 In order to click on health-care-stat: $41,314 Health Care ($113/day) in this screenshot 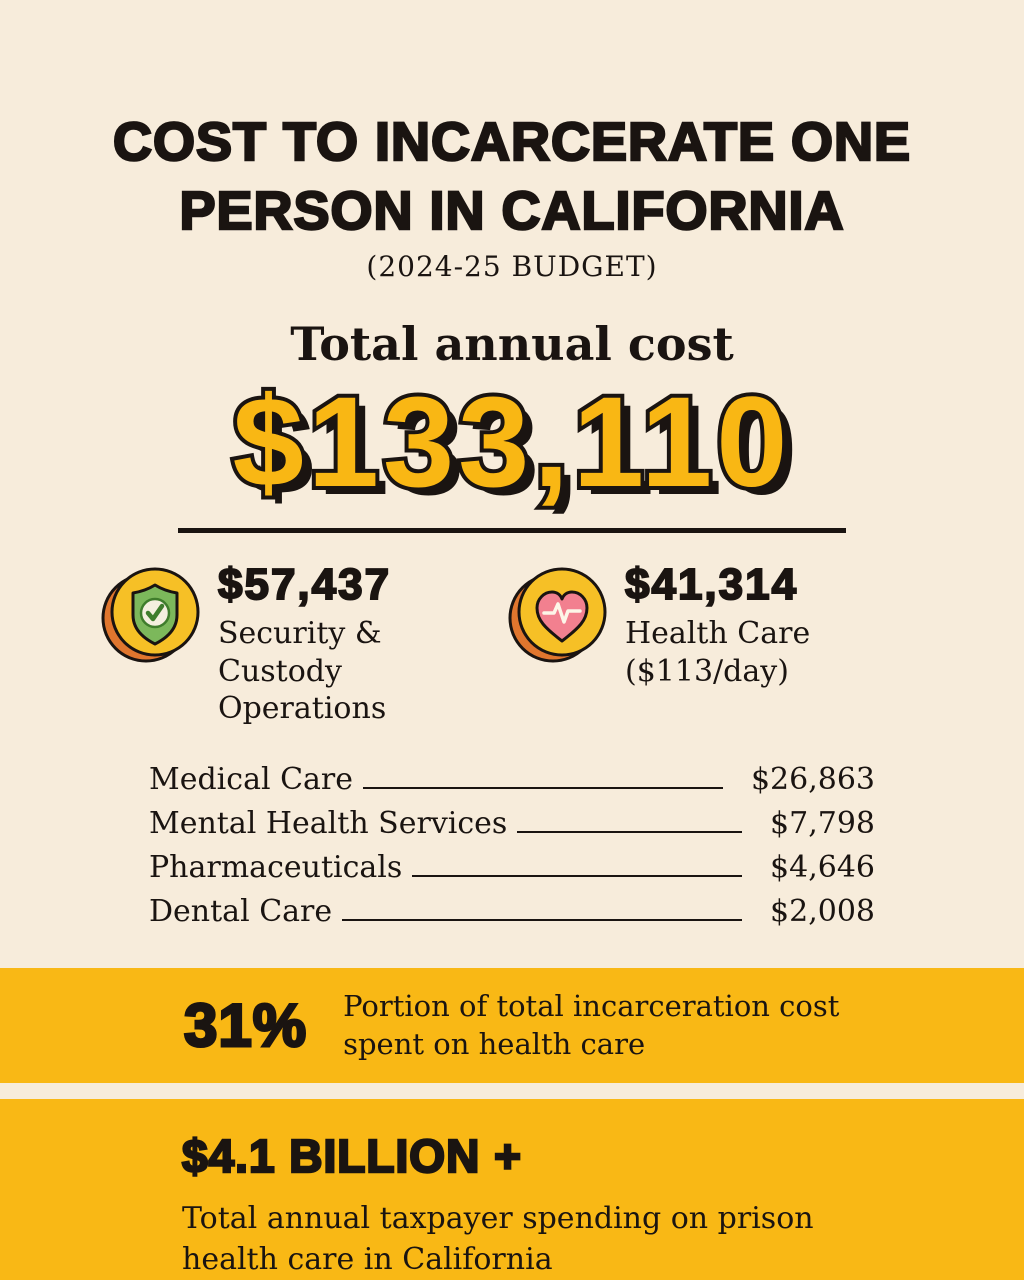, I will do `click(710, 643)`.